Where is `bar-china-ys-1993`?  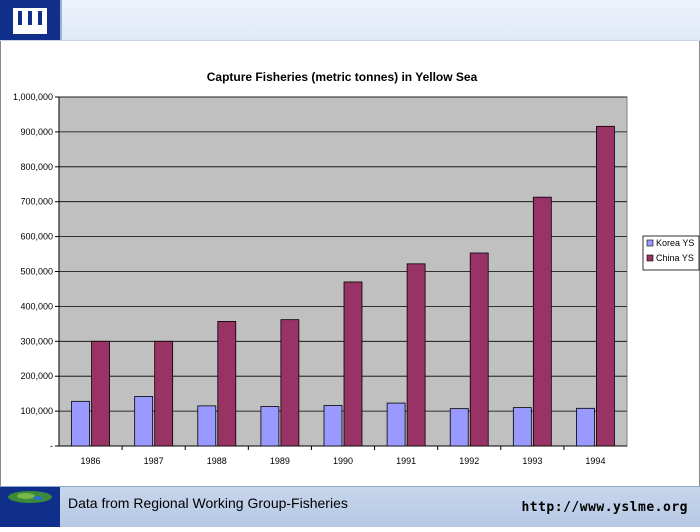 bar-china-ys-1993 is located at coordinates (542, 321).